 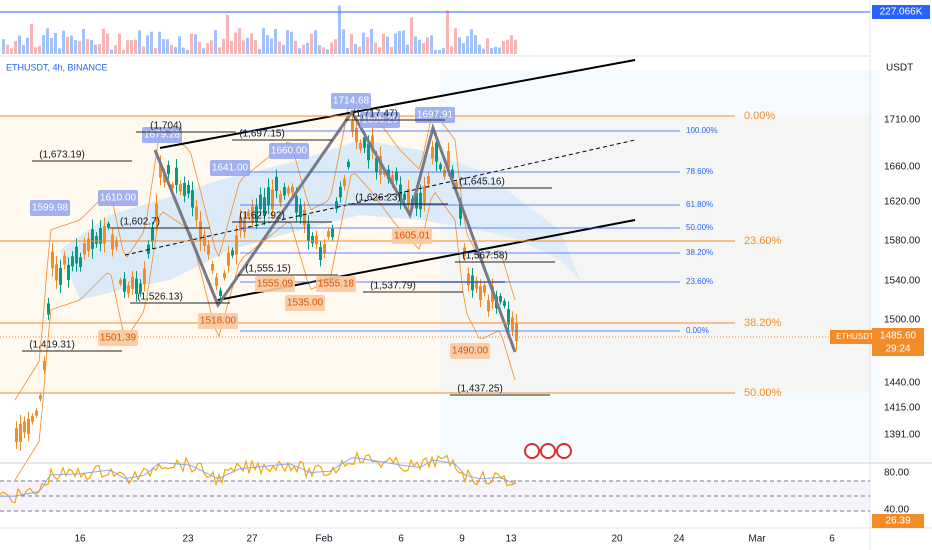 I want to click on price-tick-label: 1540.00, so click(x=902, y=281).